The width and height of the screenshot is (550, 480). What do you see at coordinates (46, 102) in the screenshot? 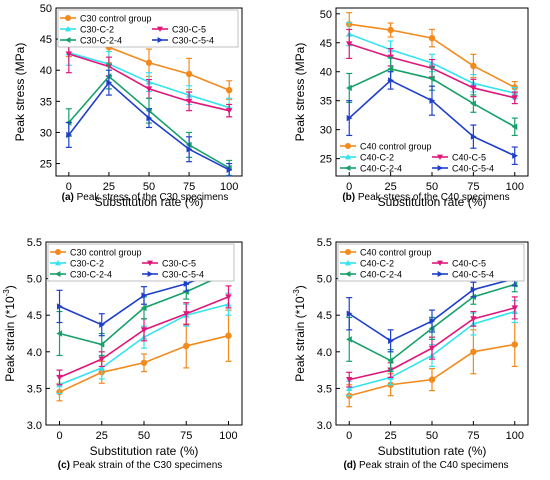
I see `y-tick-label: 35` at bounding box center [46, 102].